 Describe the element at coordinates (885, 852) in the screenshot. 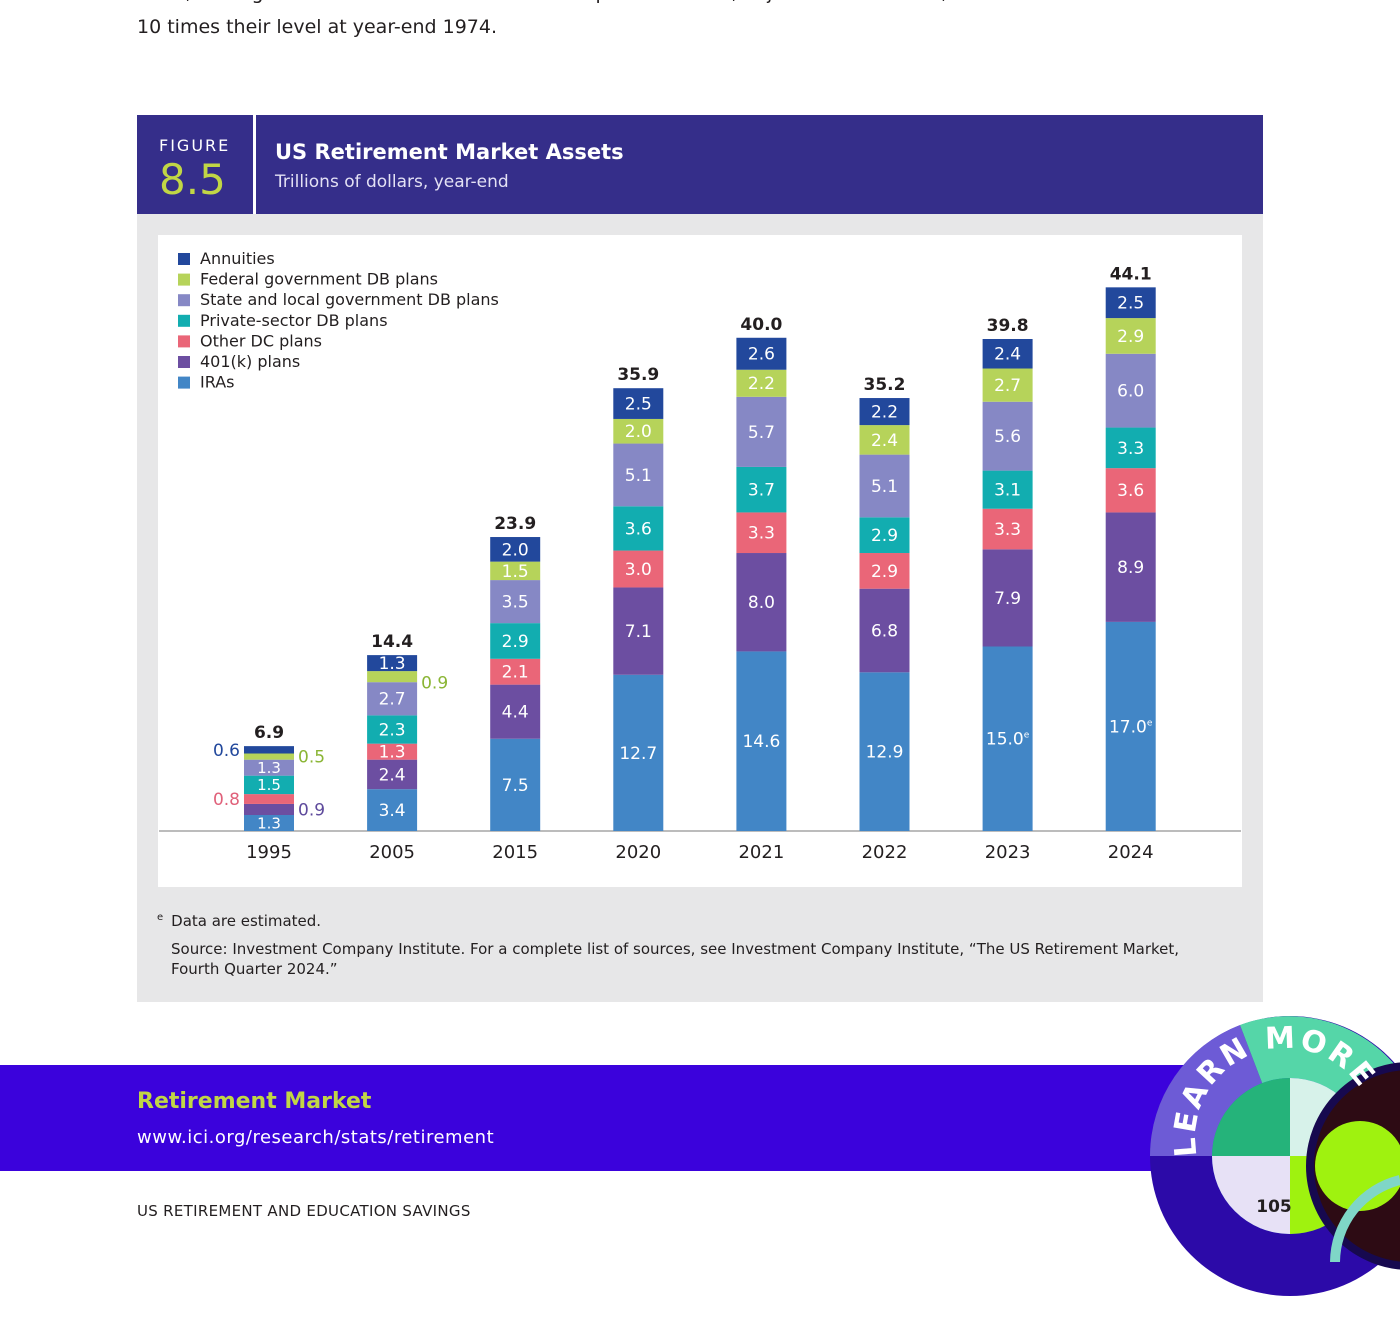

I see `x-tick-label: 2022` at that location.